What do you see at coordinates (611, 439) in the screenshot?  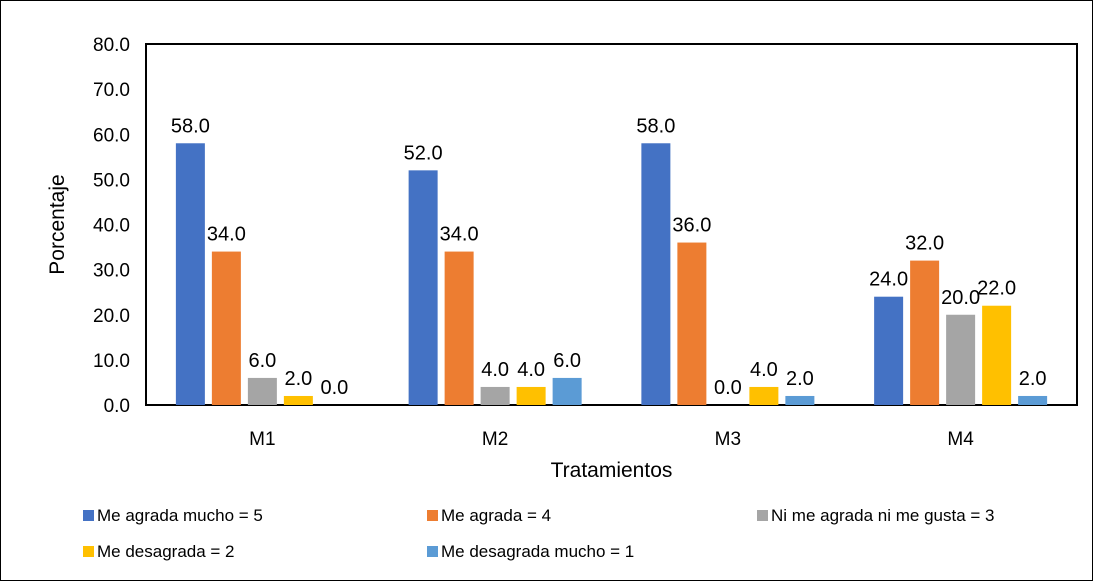 I see `x-axis-ticks: M1 M2 M3 M4` at bounding box center [611, 439].